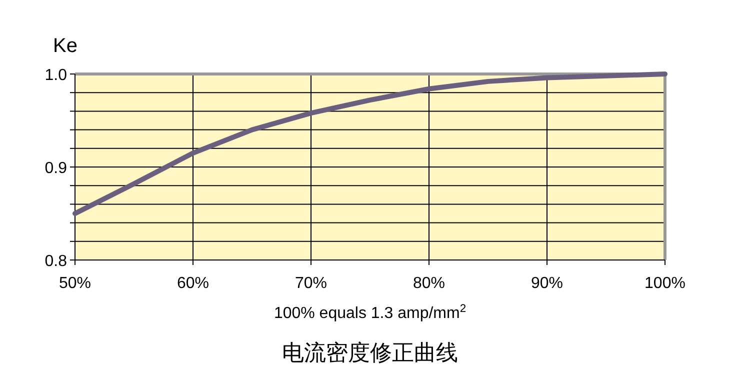  Describe the element at coordinates (65, 46) in the screenshot. I see `y-axis-title: Ke` at that location.